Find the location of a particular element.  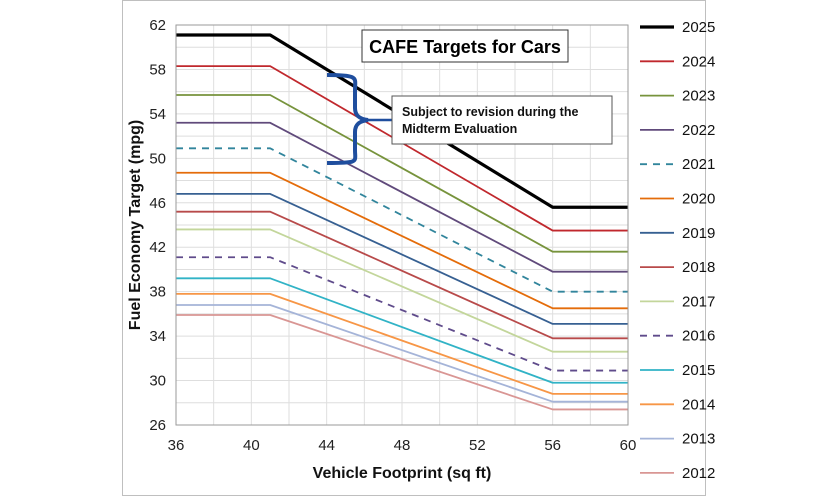

x-tick-label: 52 is located at coordinates (477, 445).